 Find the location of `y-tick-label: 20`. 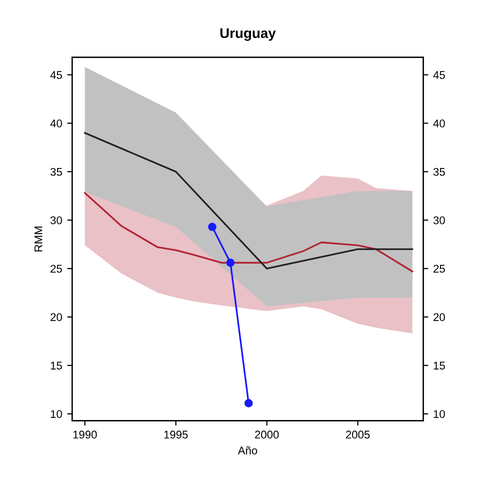

y-tick-label: 20 is located at coordinates (56, 317).